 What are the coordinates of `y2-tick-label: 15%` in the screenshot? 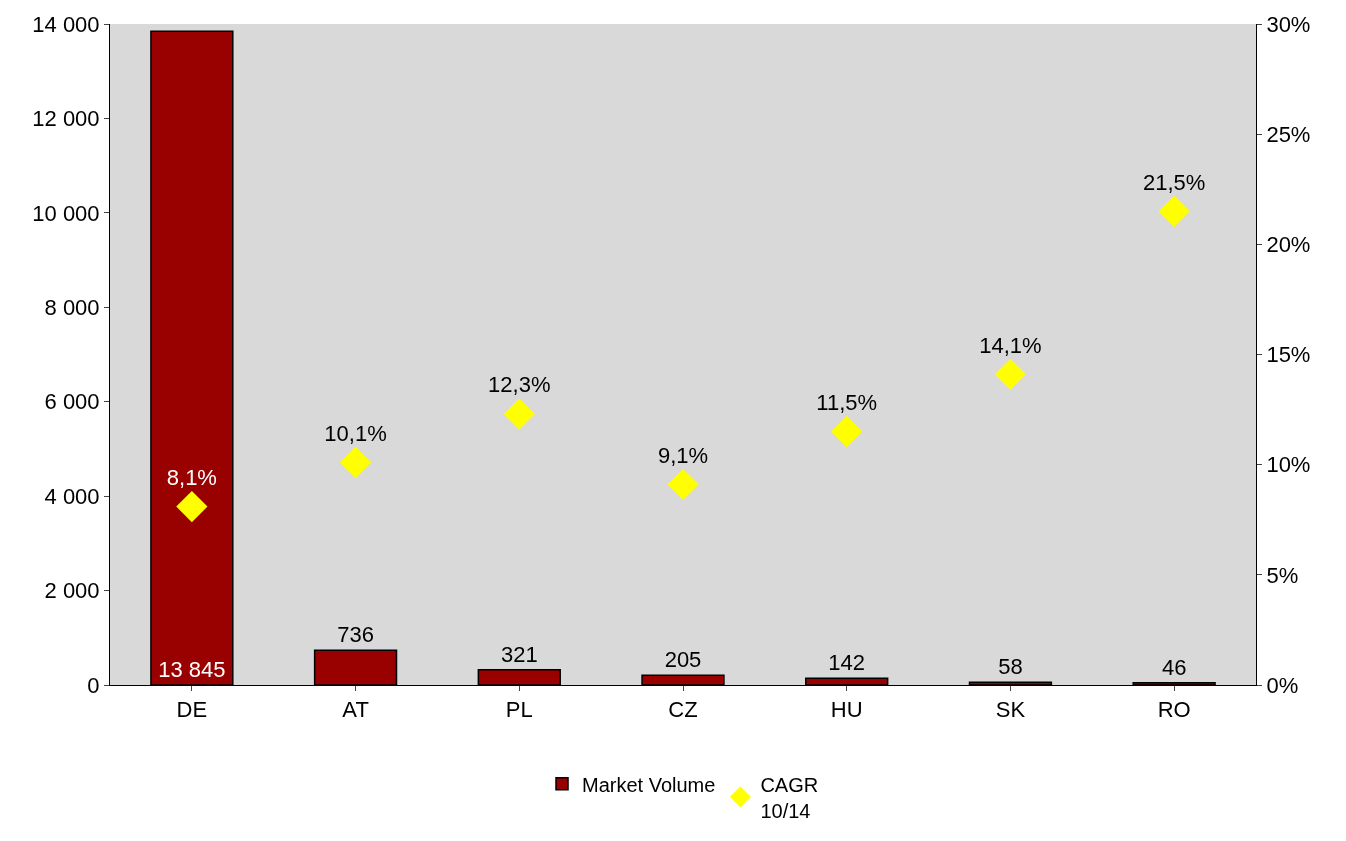 It's located at (1288, 355).